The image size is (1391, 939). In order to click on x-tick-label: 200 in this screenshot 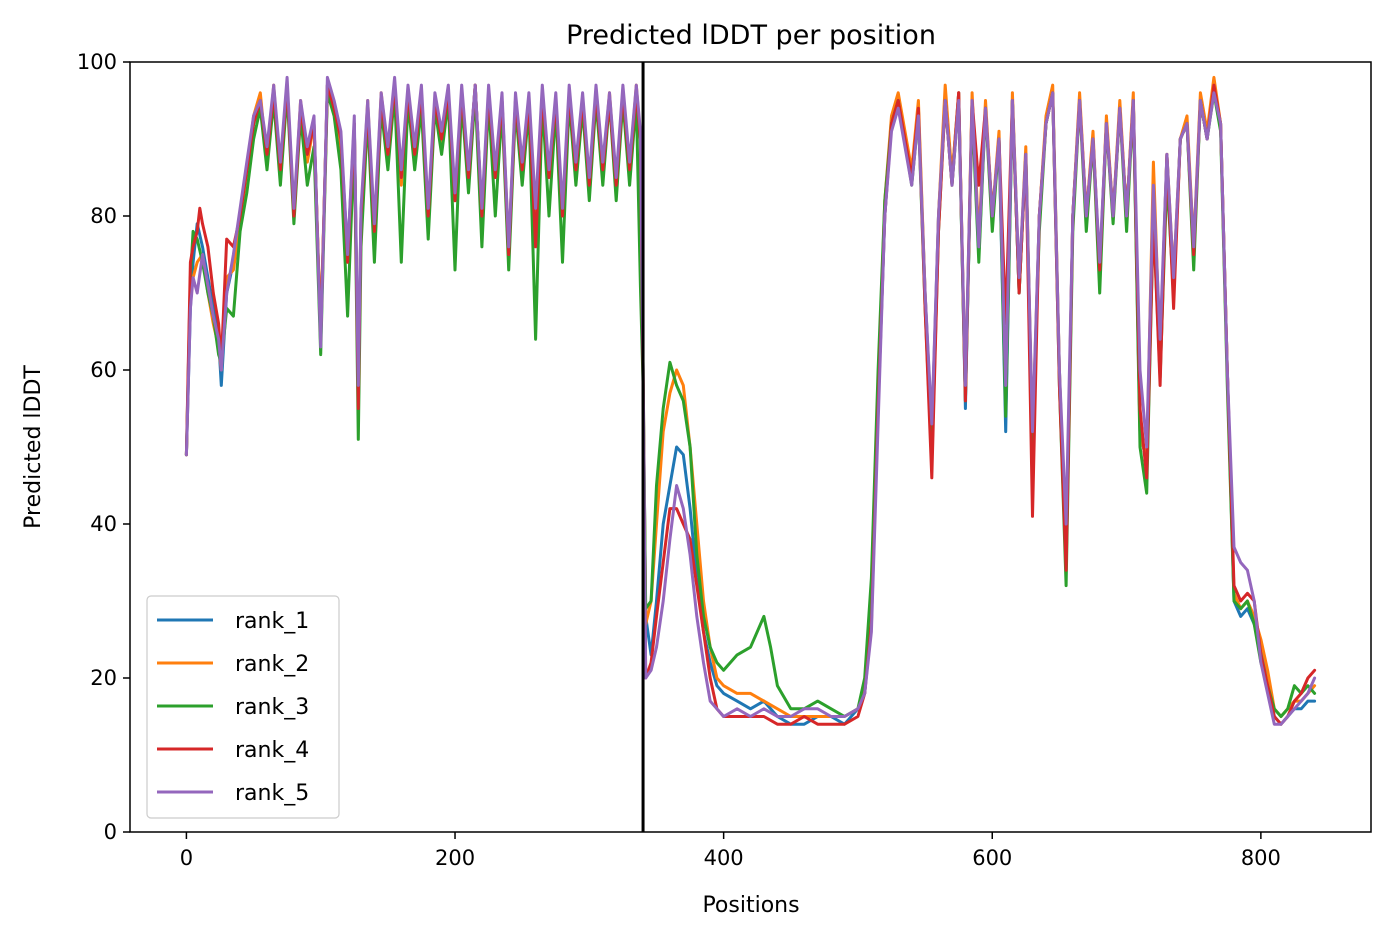, I will do `click(455, 858)`.